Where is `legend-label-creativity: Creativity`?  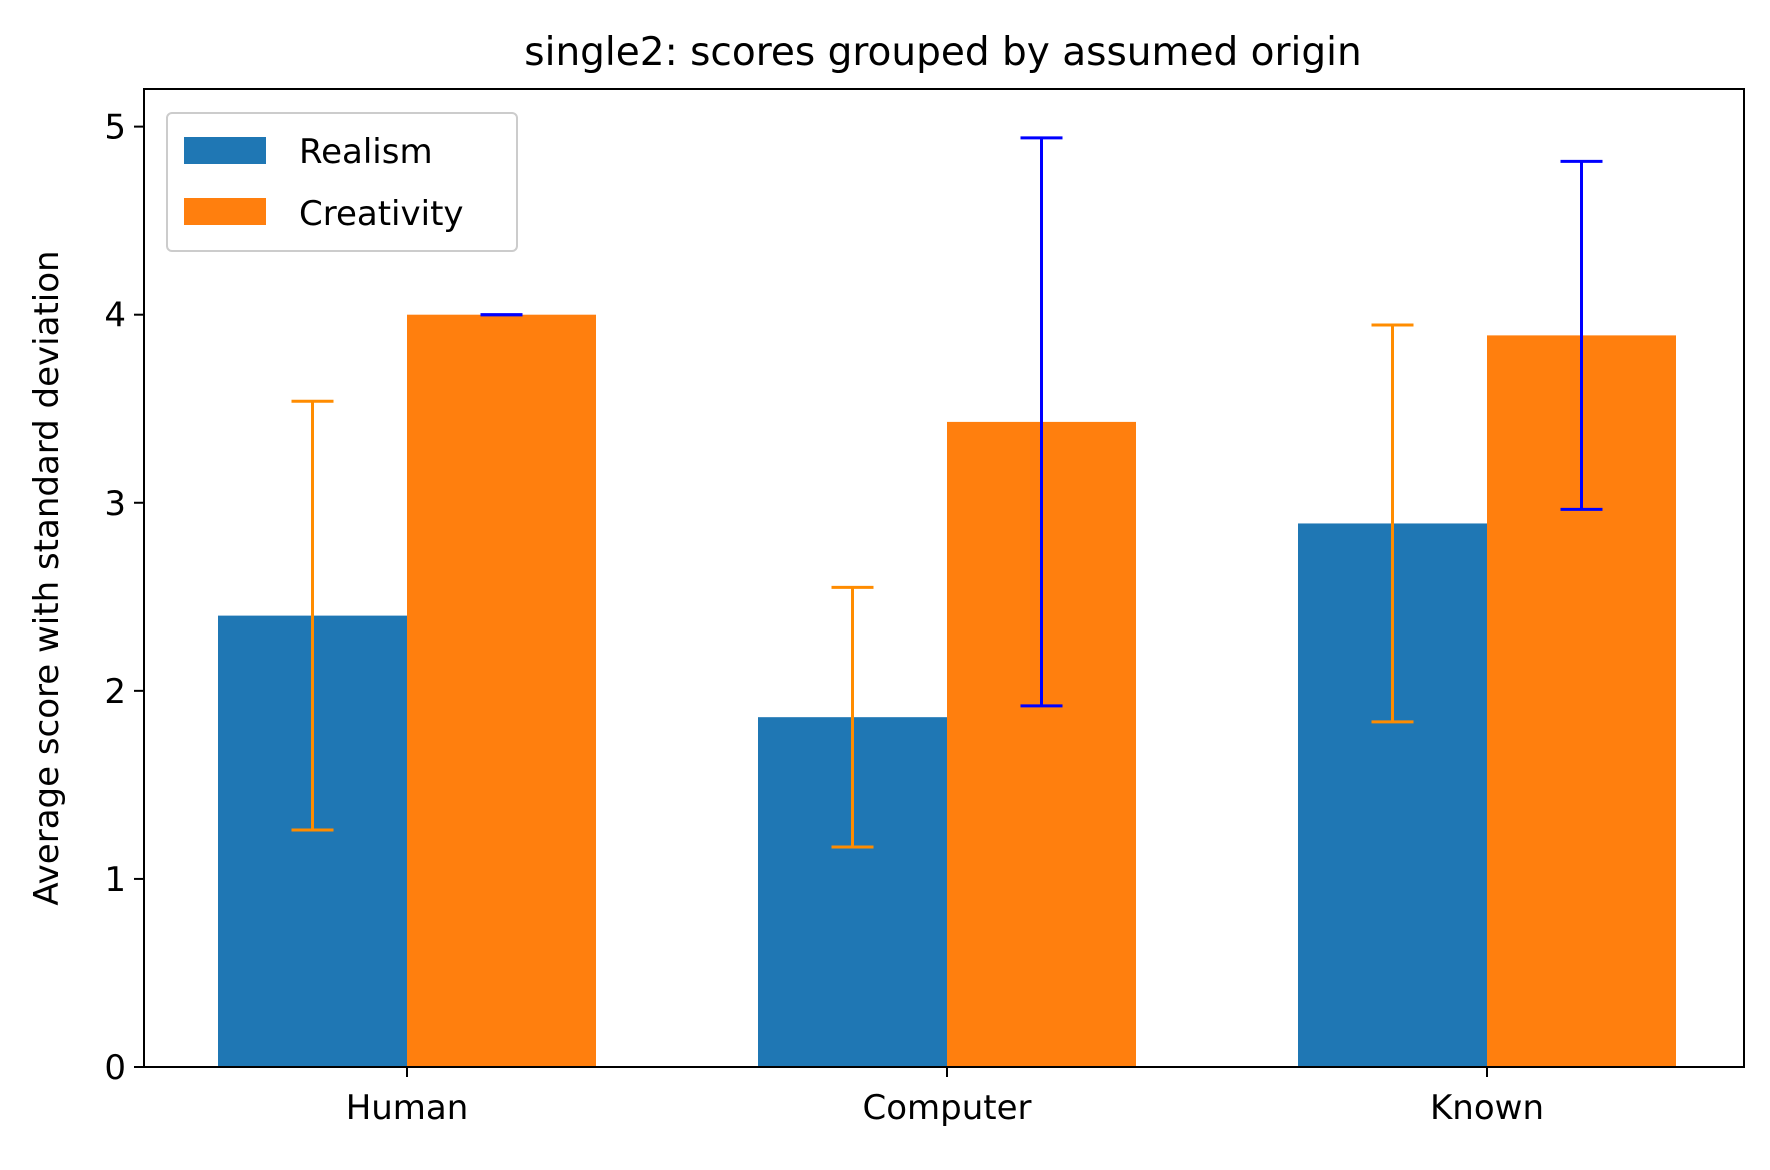 legend-label-creativity: Creativity is located at coordinates (381, 214).